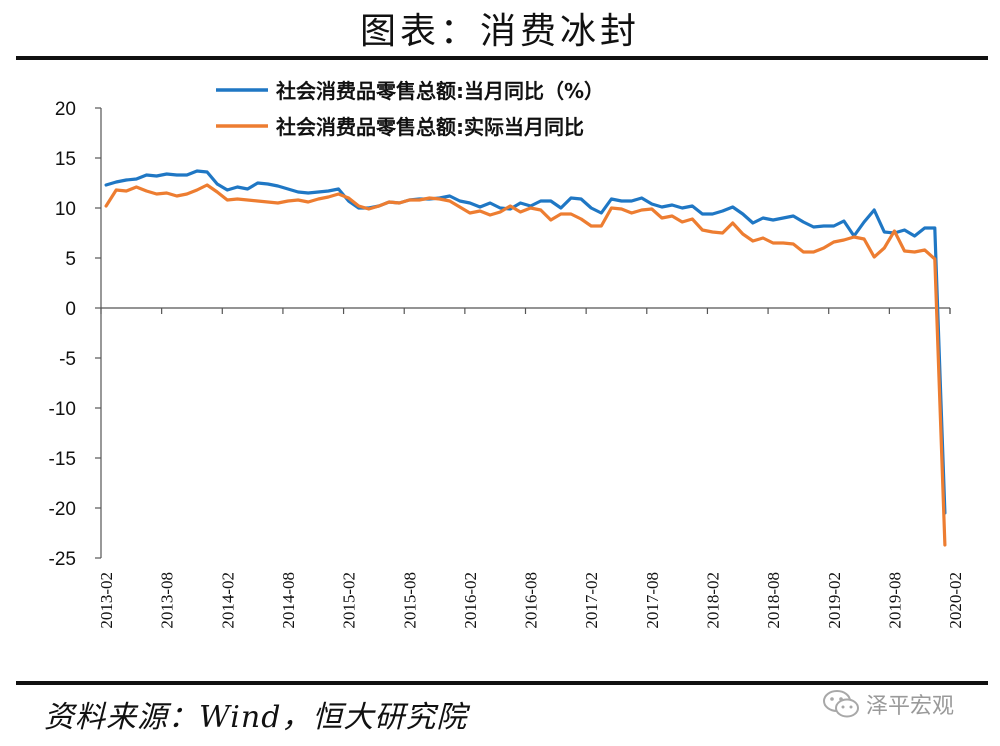  What do you see at coordinates (167, 600) in the screenshot?
I see `x-tick-label: 2013-08` at bounding box center [167, 600].